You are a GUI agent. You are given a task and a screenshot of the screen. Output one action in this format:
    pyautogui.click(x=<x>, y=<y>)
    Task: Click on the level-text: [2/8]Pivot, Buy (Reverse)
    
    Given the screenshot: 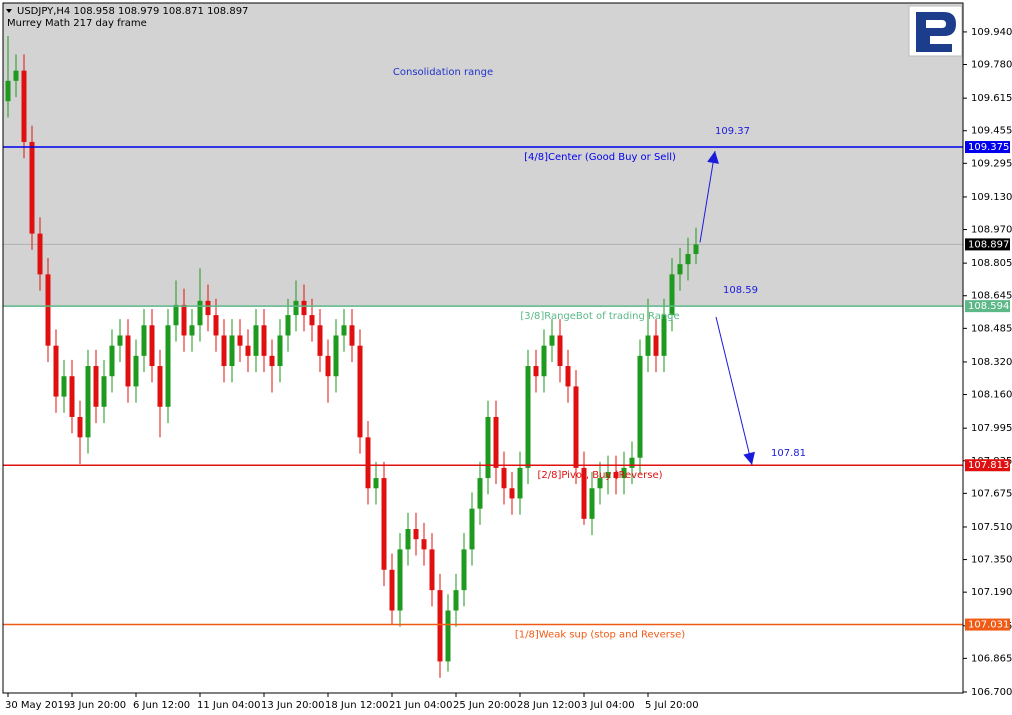 What is the action you would take?
    pyautogui.click(x=599, y=475)
    